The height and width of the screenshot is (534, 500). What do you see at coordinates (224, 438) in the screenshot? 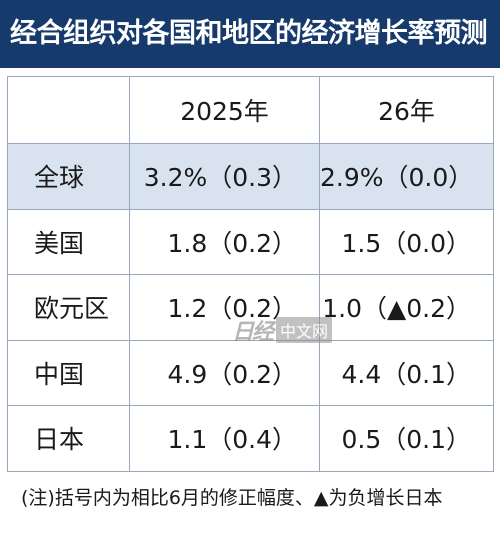
I see `value-2025-cell: 1.1（0.4）` at bounding box center [224, 438].